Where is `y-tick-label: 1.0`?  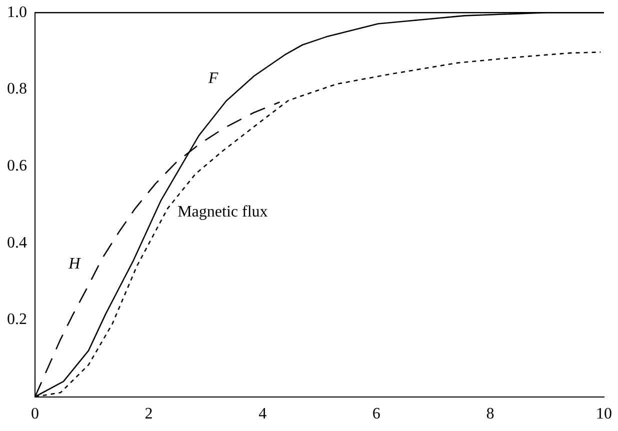 y-tick-label: 1.0 is located at coordinates (17, 12).